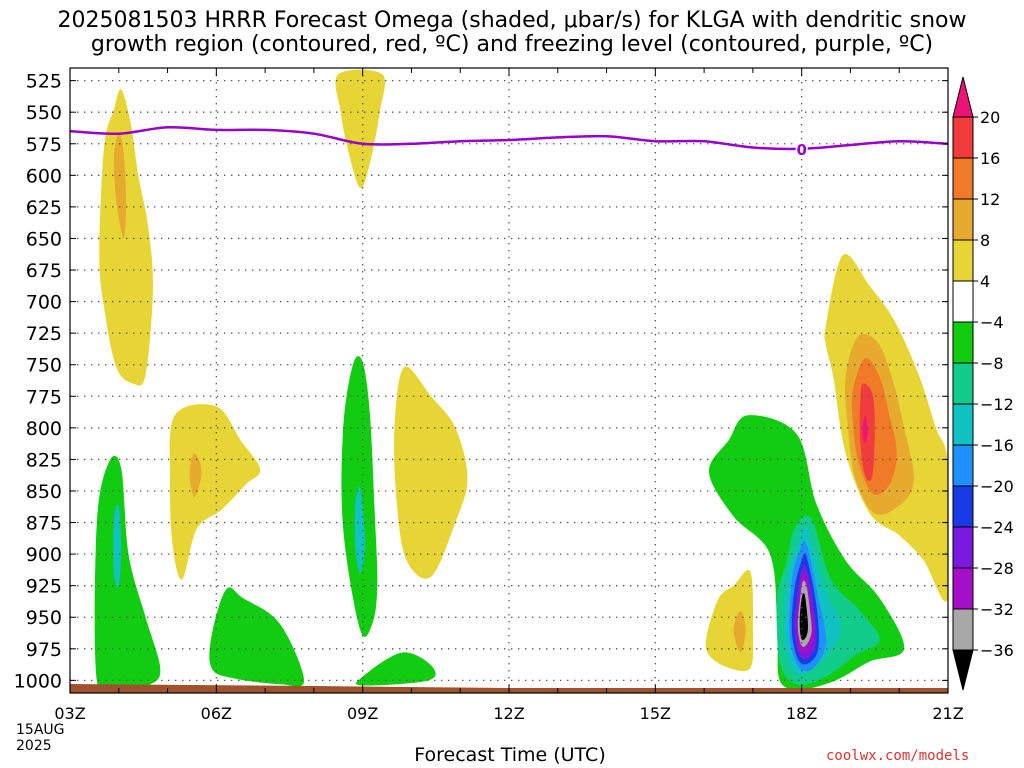  Describe the element at coordinates (44, 366) in the screenshot. I see `y-tick-label: 750` at that location.